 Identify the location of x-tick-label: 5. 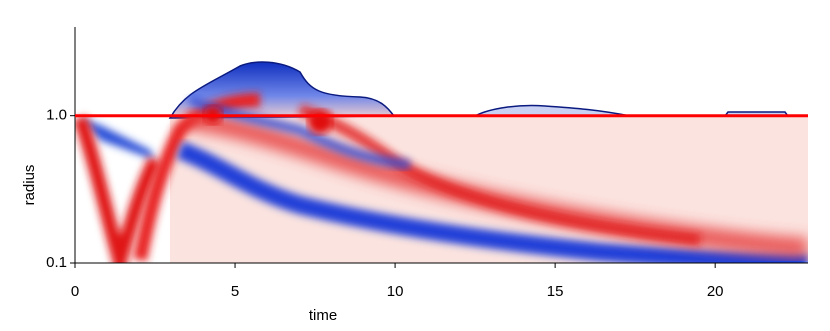
(235, 291).